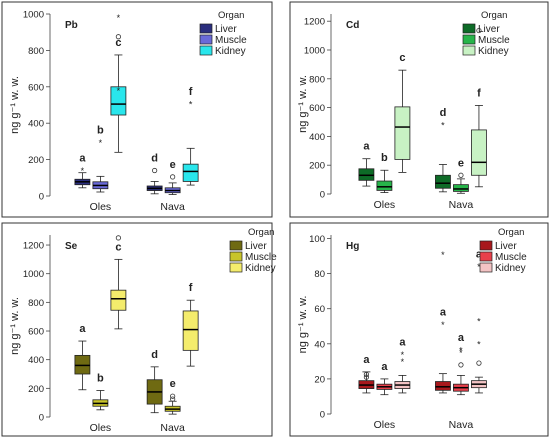  I want to click on box-kidney-nava: *f, so click(190, 136).